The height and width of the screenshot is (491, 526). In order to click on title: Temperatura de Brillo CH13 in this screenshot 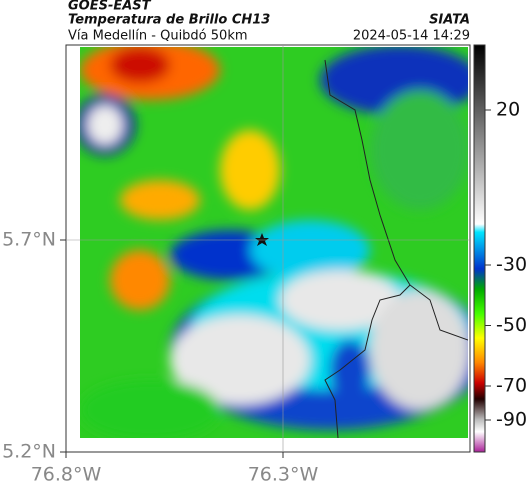, I will do `click(169, 20)`.